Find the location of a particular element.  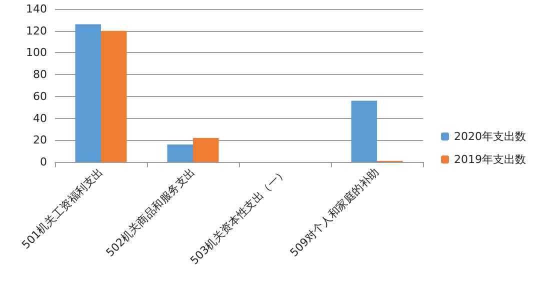

y-tick-label: 20 is located at coordinates (40, 140).